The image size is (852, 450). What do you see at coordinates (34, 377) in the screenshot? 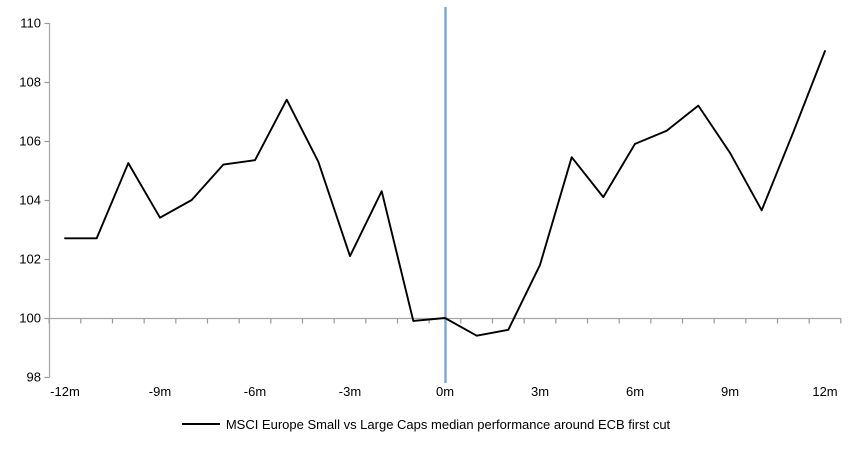
I see `y-tick-label: 98` at bounding box center [34, 377].